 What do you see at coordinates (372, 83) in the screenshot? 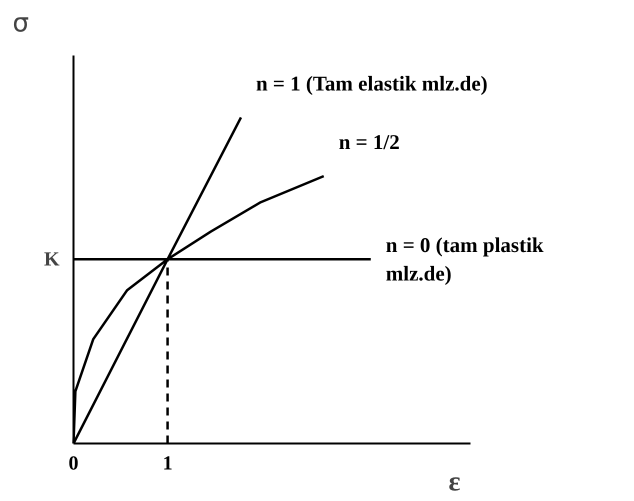
I see `series-label: n = 1 (Tam elastik mlz.de)` at bounding box center [372, 83].